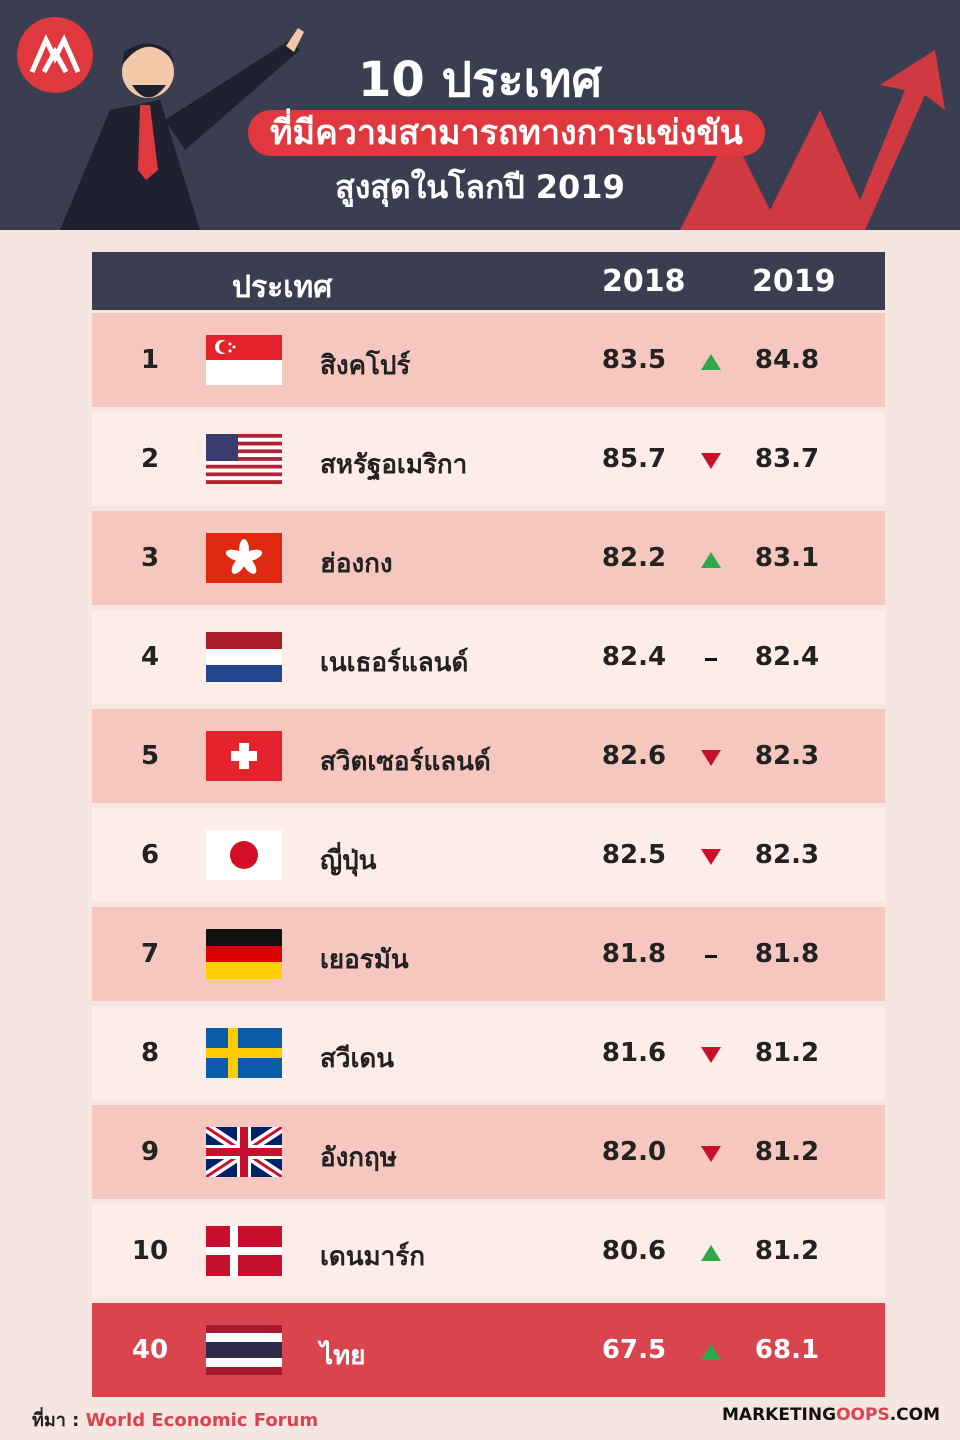  I want to click on score-2018: 82.5, so click(634, 855).